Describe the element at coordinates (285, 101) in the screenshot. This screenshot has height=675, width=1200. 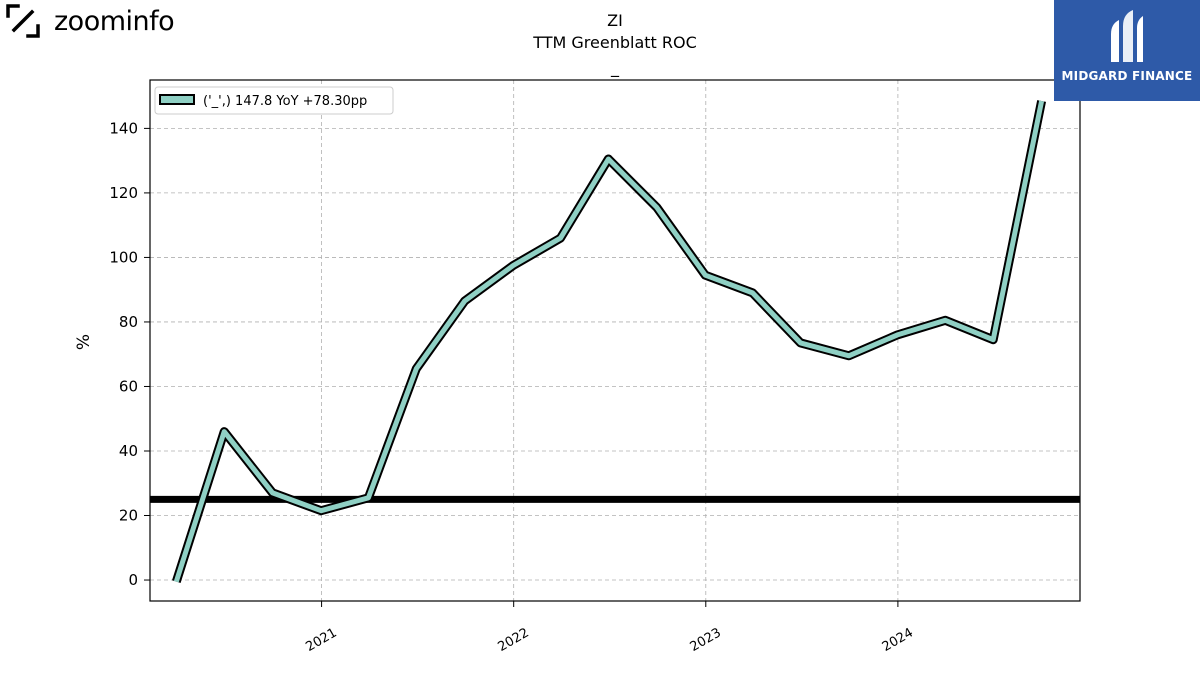
I see `legend-label: ('_',) 147.8 YoY +78.30pp` at that location.